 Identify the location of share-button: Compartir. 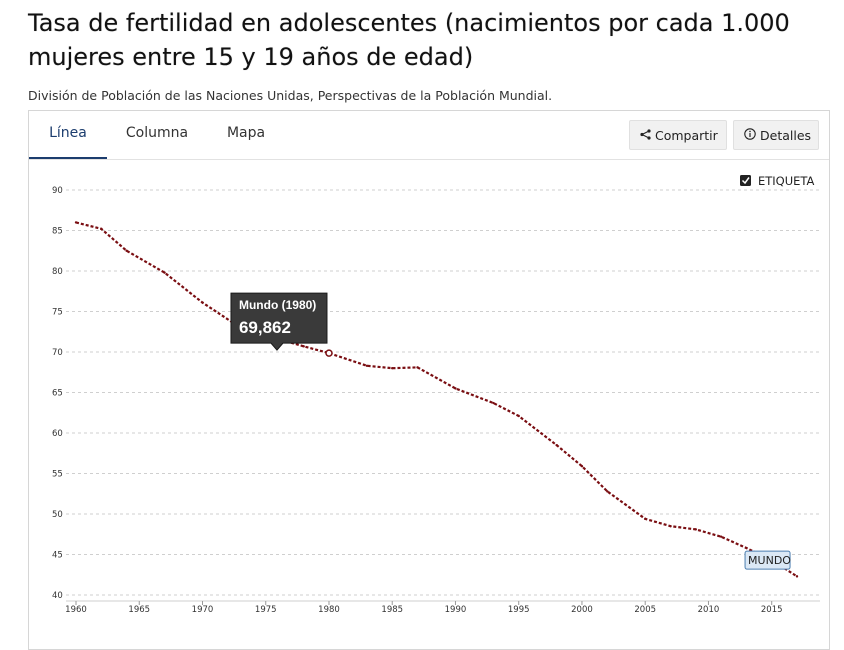
(678, 135).